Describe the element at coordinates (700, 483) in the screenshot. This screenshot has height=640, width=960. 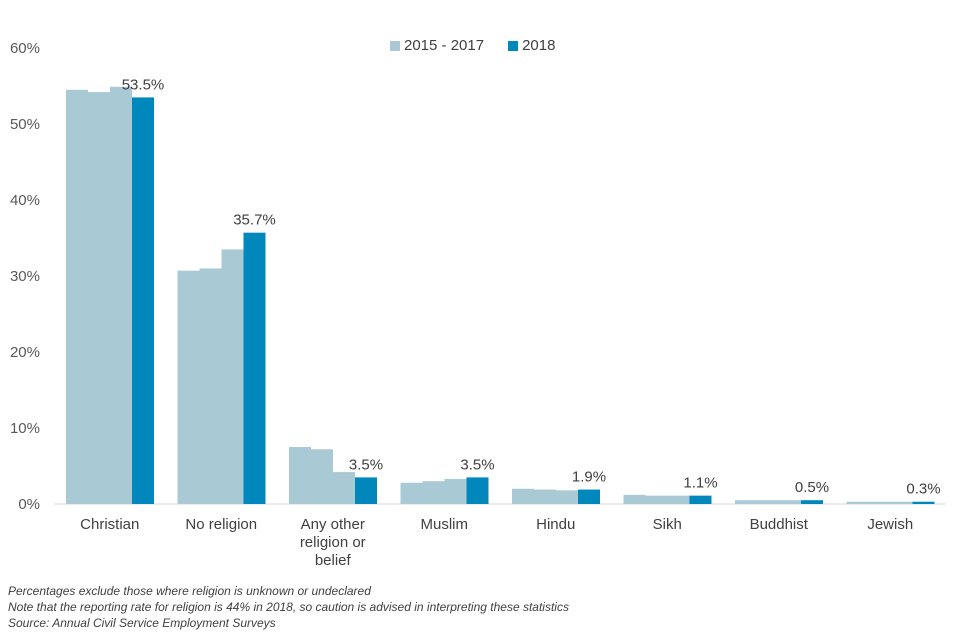
I see `data-label-2018: 1.1%` at that location.